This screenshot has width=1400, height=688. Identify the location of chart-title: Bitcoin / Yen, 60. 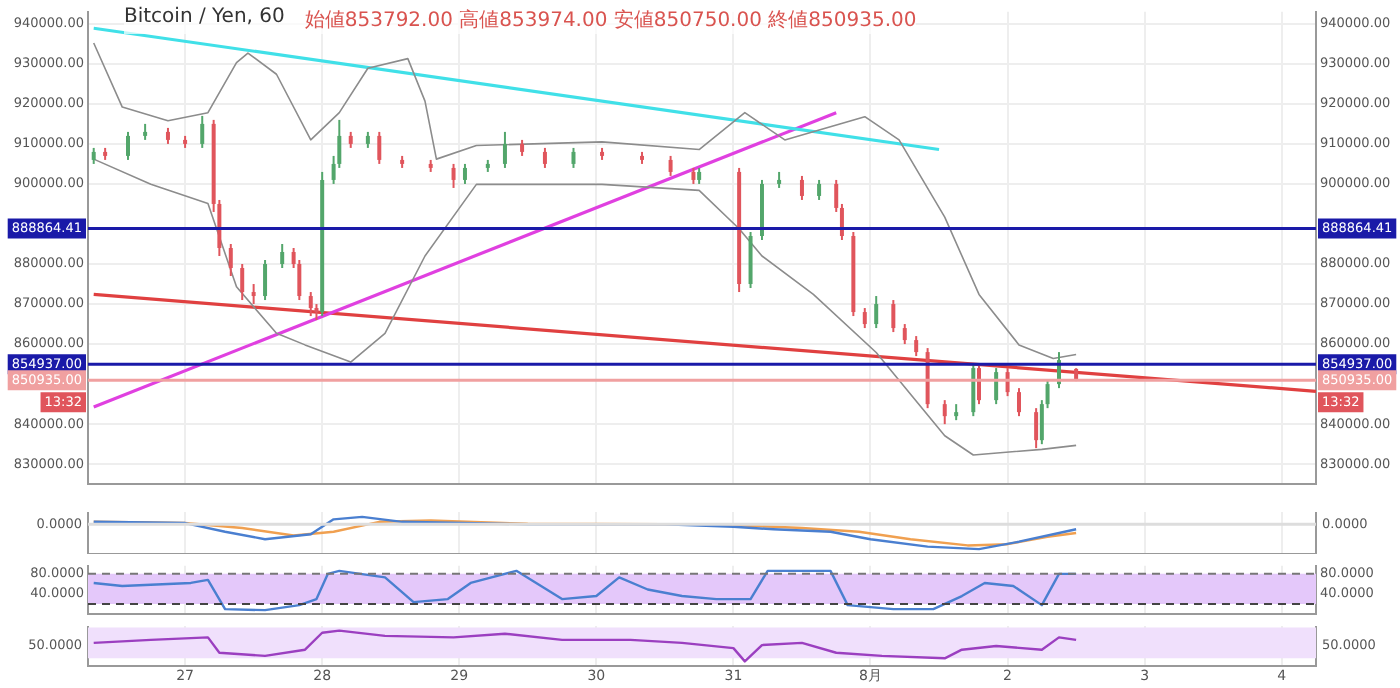
(204, 19).